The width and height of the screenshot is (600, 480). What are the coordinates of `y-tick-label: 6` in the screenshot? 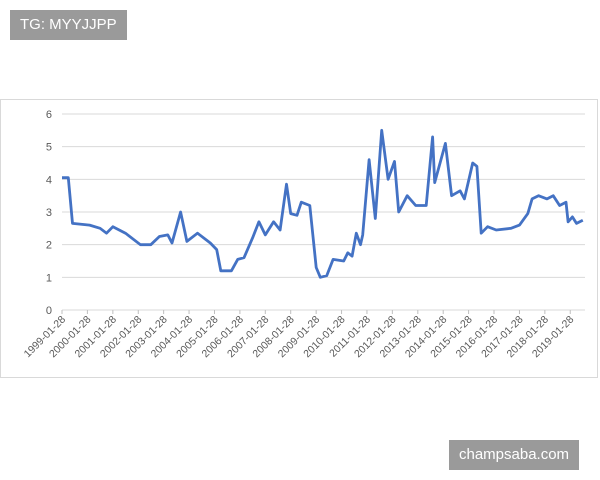 It's located at (49, 115).